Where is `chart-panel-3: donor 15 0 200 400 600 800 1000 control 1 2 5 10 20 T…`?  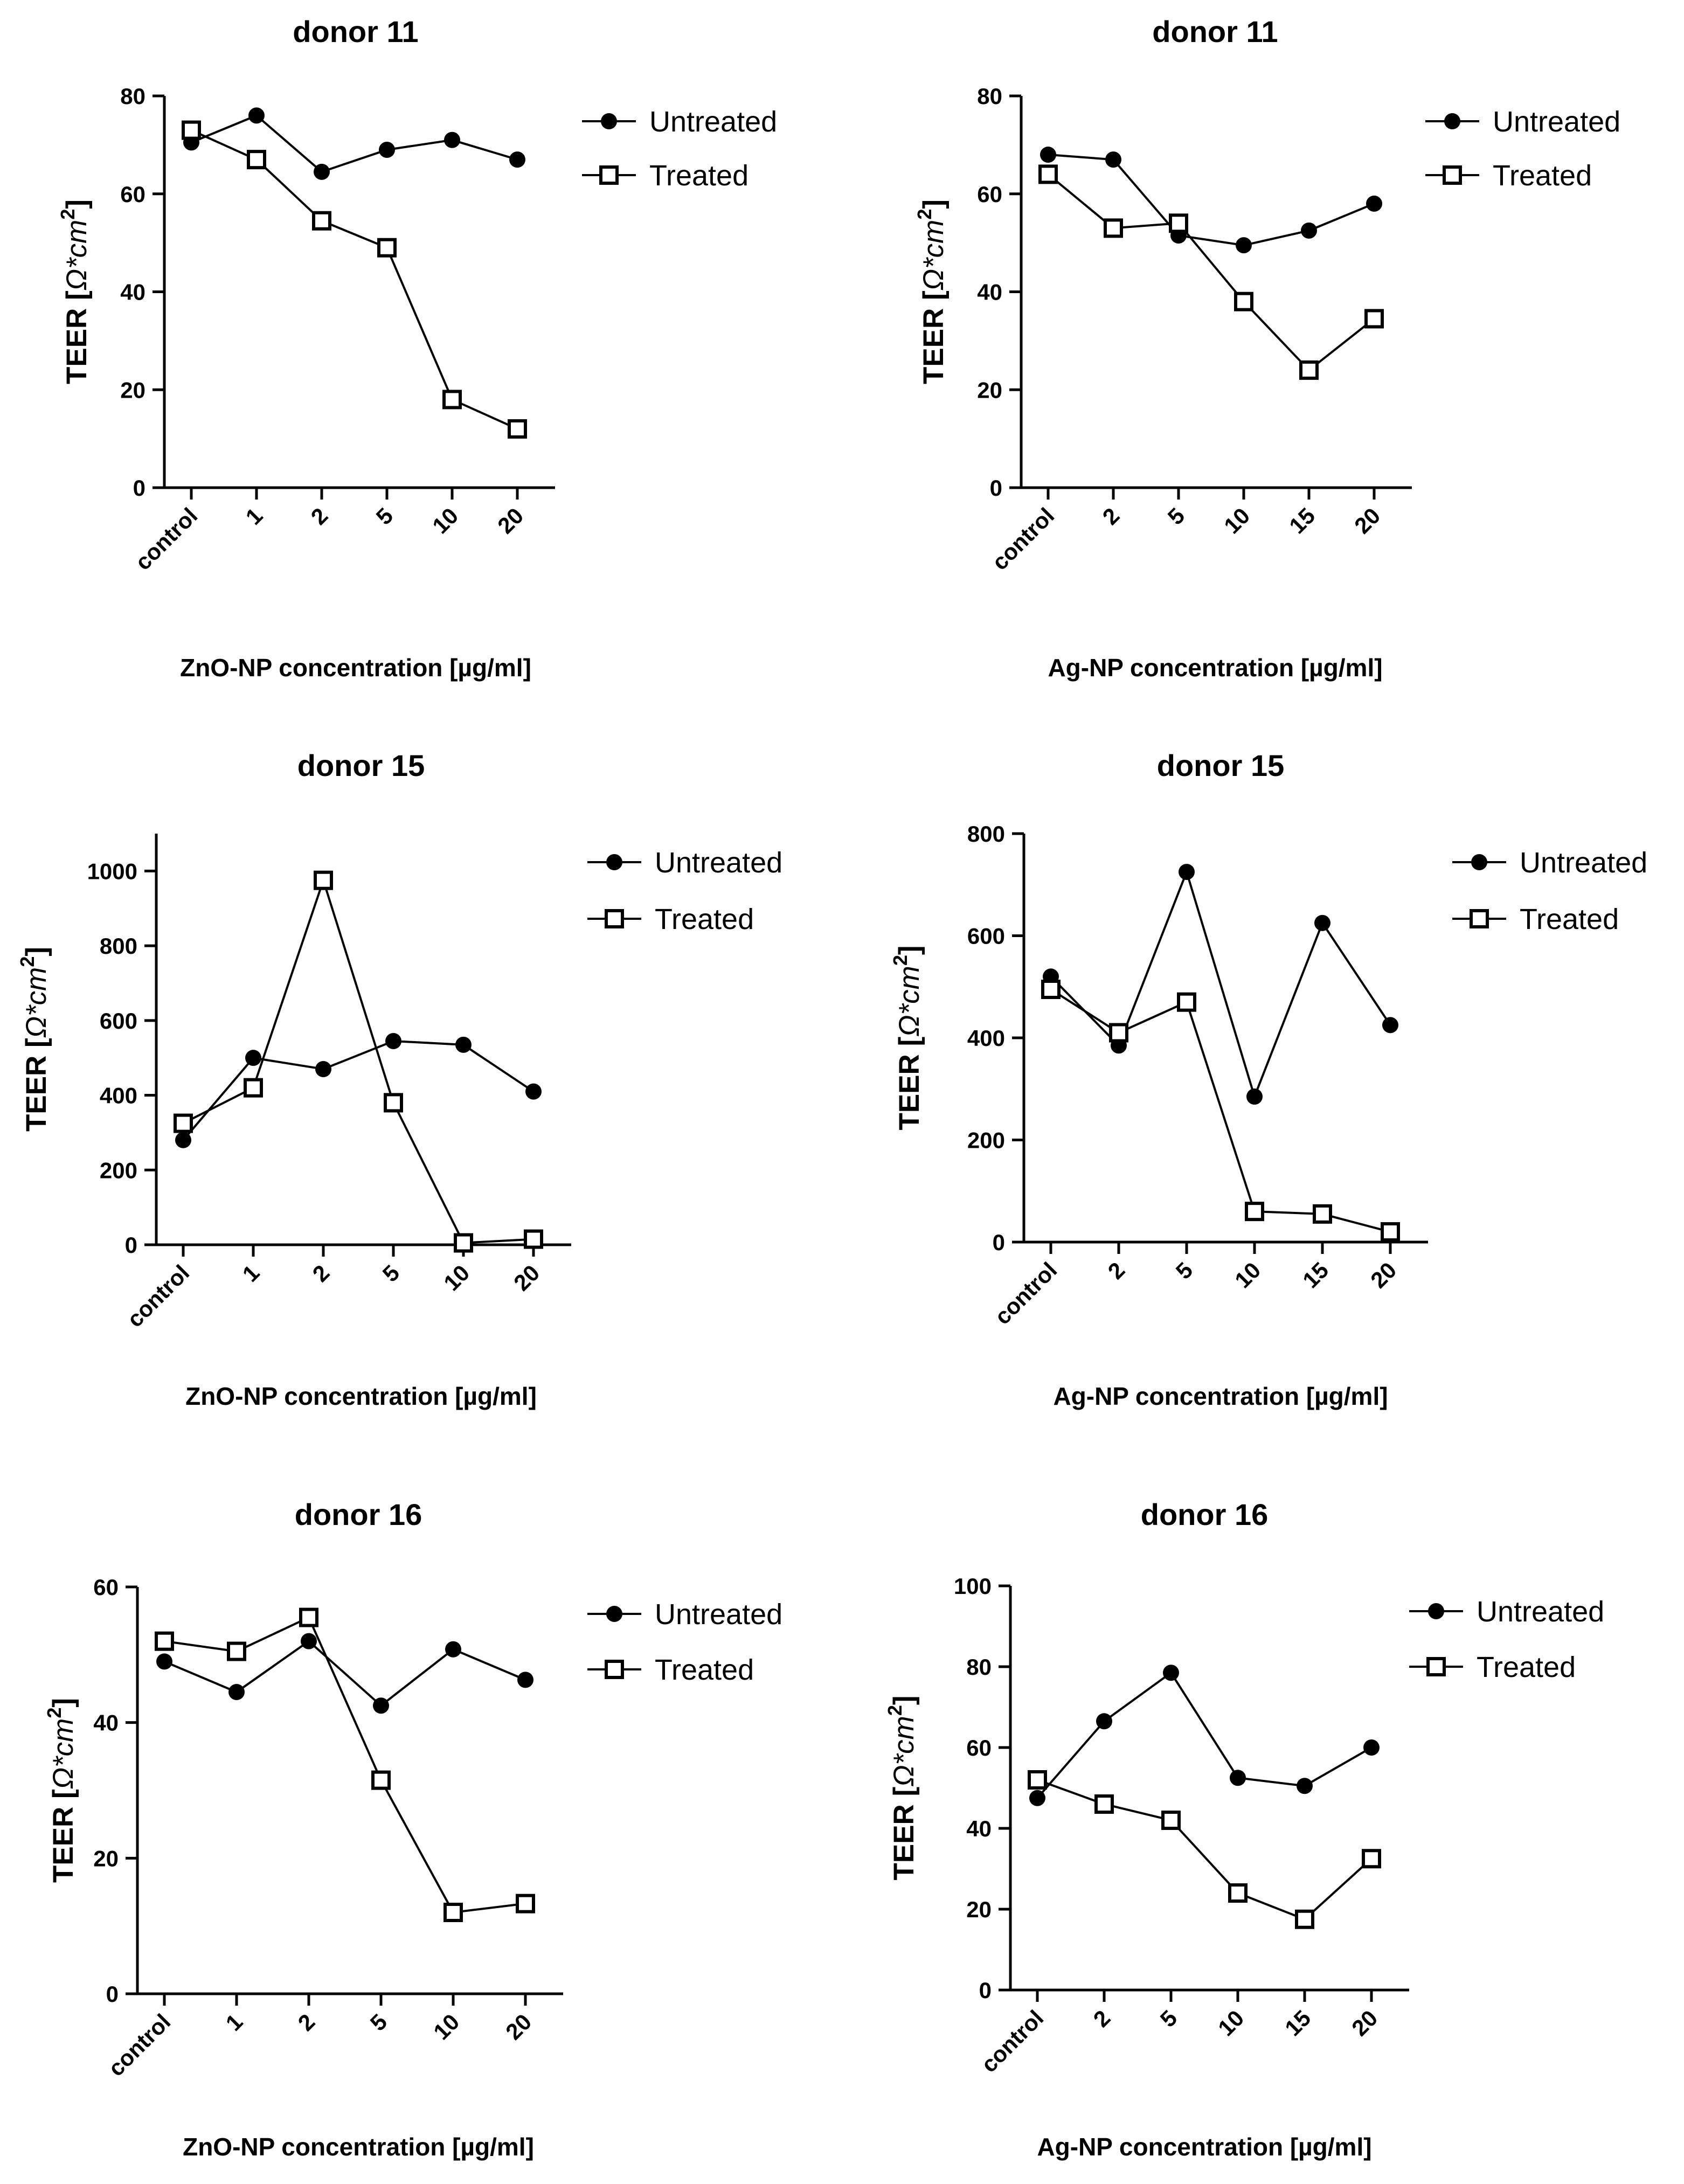 chart-panel-3: donor 15 0 200 400 600 800 1000 control 1 2 5 10 20 T… is located at coordinates (399, 1079).